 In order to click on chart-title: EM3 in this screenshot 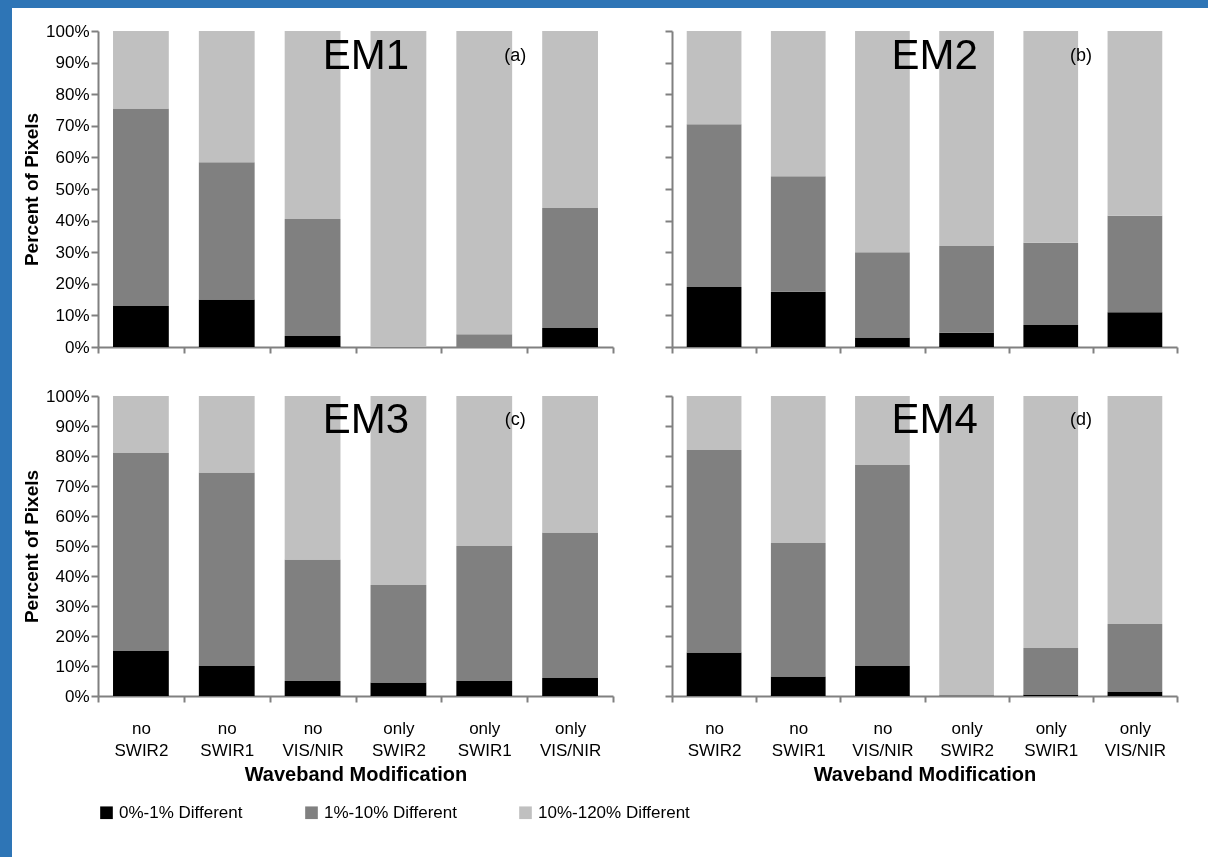, I will do `click(365, 418)`.